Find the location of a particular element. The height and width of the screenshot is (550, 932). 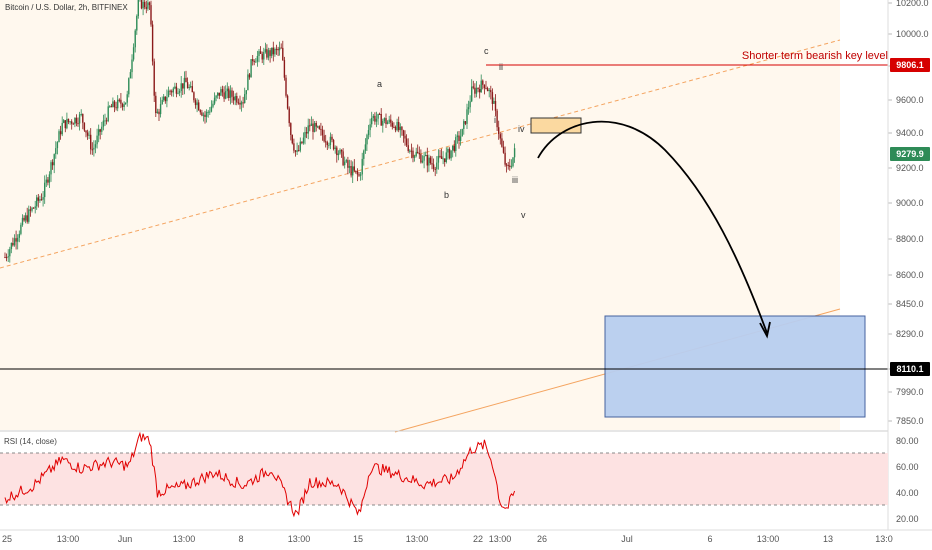

resistance-price-tag: 9806.1 is located at coordinates (910, 65).